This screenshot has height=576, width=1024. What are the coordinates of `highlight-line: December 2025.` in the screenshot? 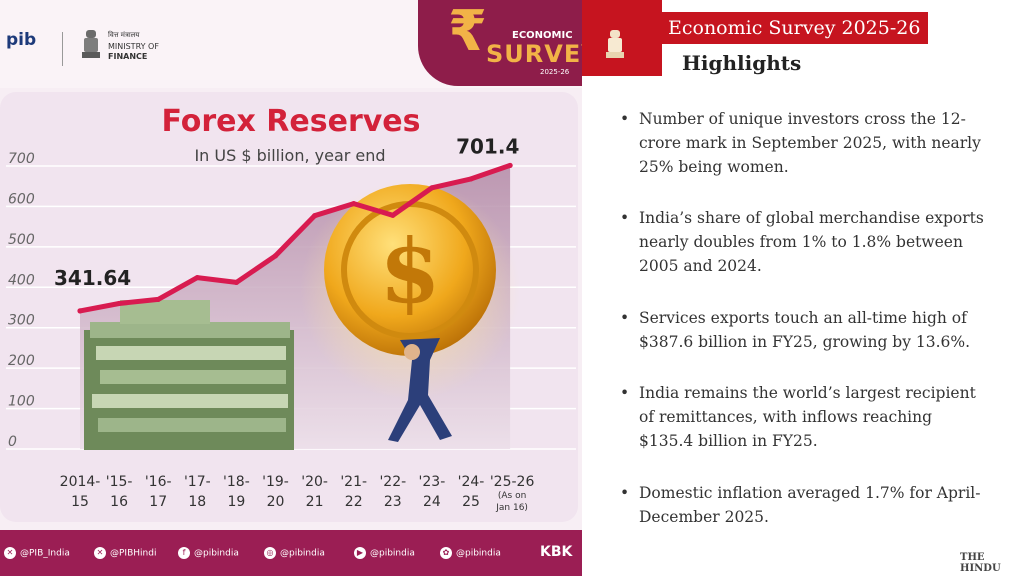 It's located at (704, 517).